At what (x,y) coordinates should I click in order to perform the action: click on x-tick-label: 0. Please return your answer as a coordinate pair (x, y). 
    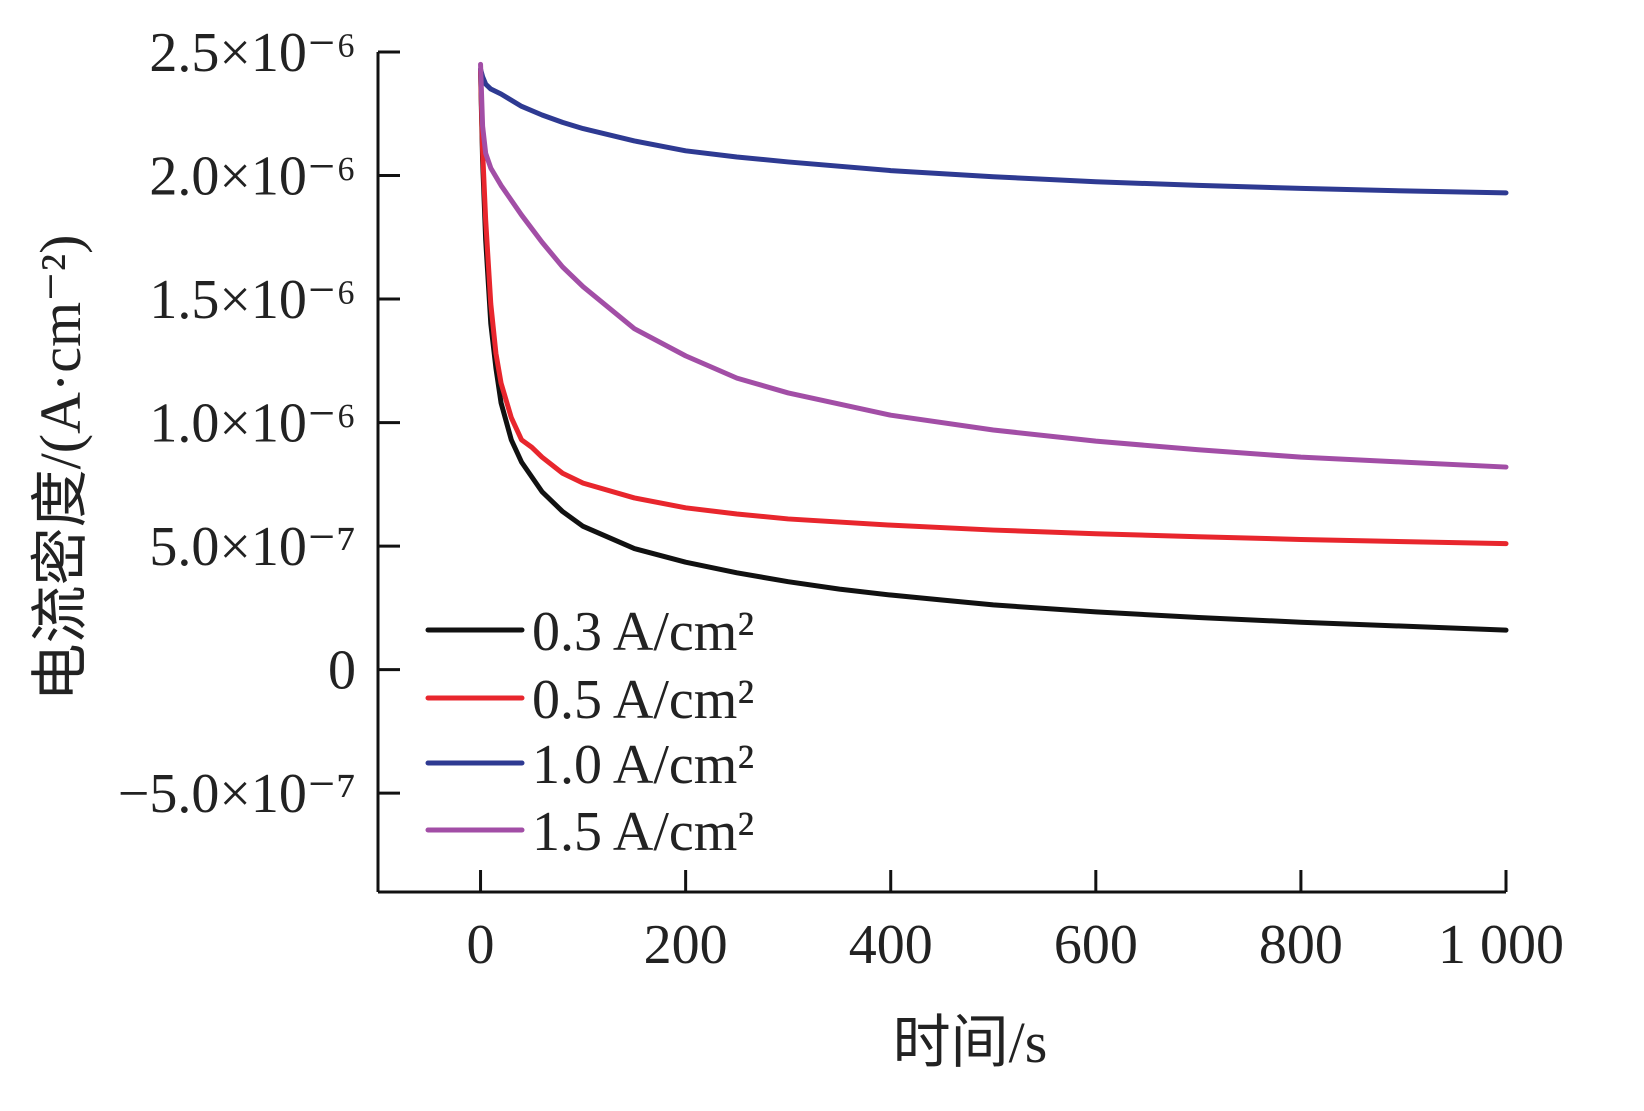
    Looking at the image, I should click on (481, 945).